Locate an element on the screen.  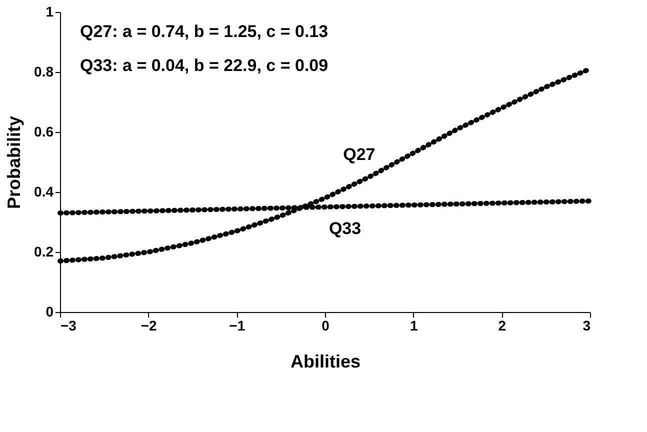
y-tick-label: 0.4 is located at coordinates (44, 192).